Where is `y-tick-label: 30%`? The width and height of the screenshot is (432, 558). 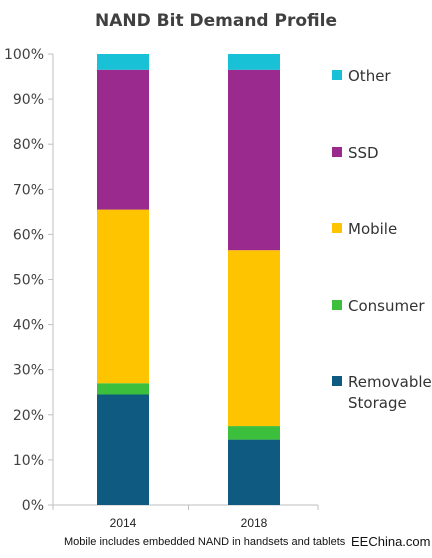 y-tick-label: 30% is located at coordinates (28, 371).